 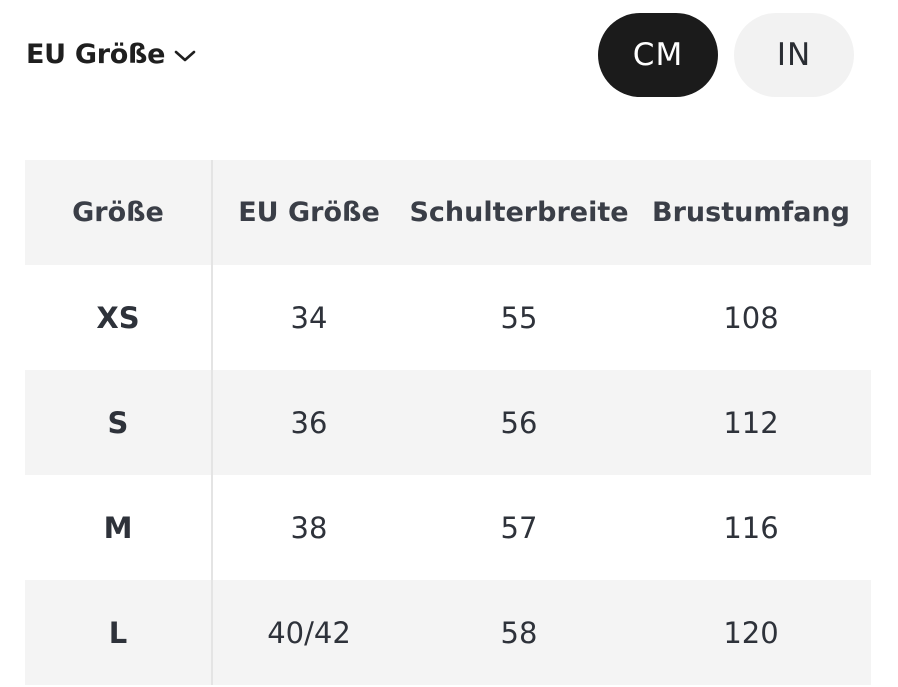 I want to click on unit-cm-button: CM, so click(x=658, y=55).